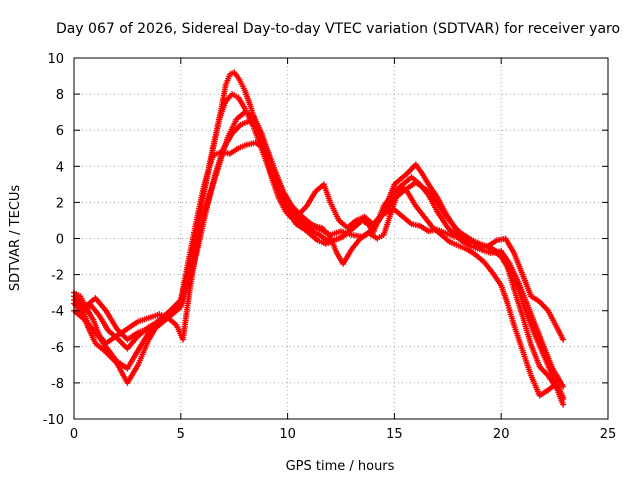  Describe the element at coordinates (608, 434) in the screenshot. I see `x-tick-label: 25` at that location.